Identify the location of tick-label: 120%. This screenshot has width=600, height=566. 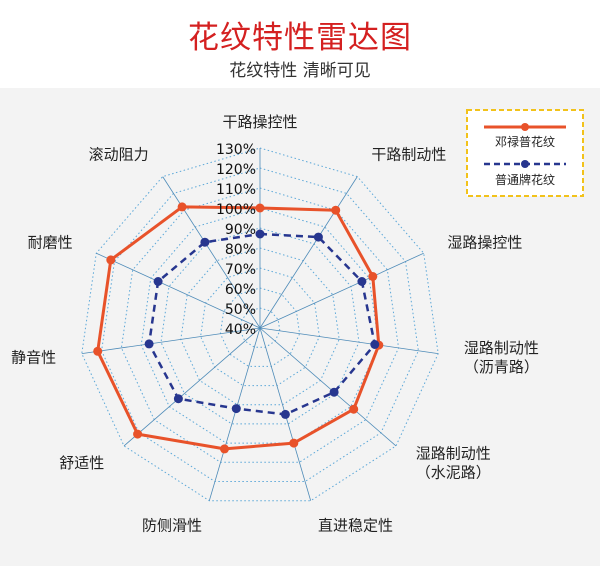
(236, 170).